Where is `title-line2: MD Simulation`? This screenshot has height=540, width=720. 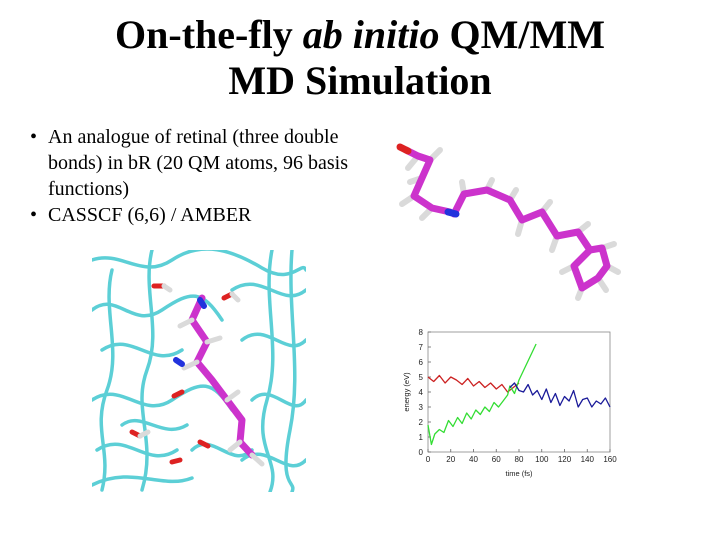
title-line2: MD Simulation is located at coordinates (360, 80).